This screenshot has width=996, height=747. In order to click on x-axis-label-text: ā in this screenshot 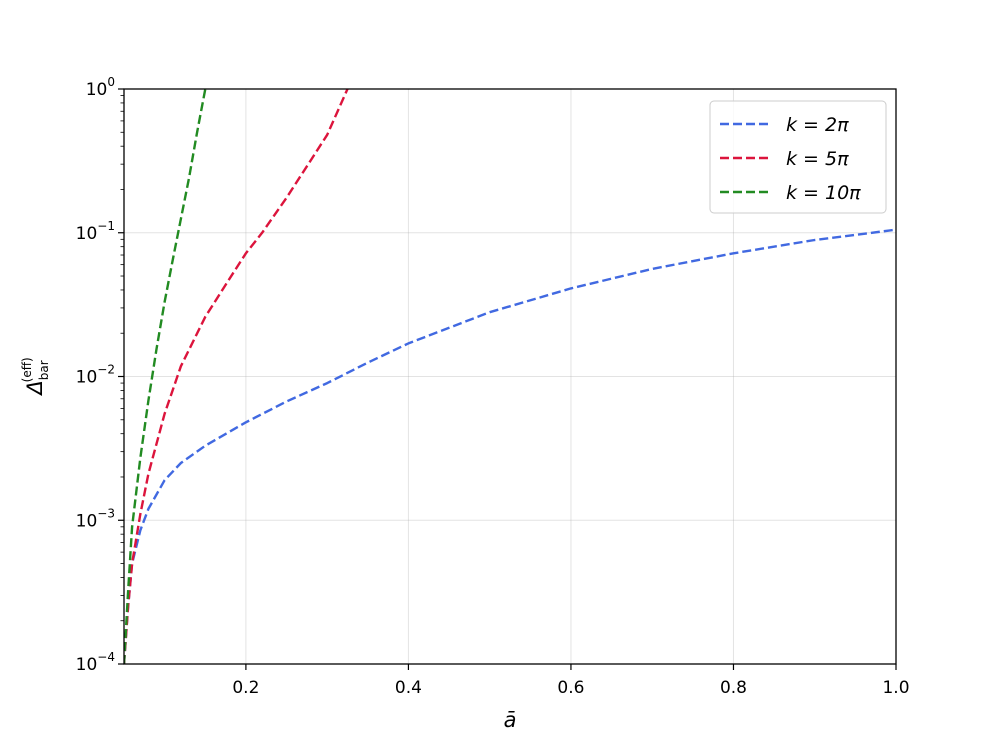, I will do `click(510, 720)`.